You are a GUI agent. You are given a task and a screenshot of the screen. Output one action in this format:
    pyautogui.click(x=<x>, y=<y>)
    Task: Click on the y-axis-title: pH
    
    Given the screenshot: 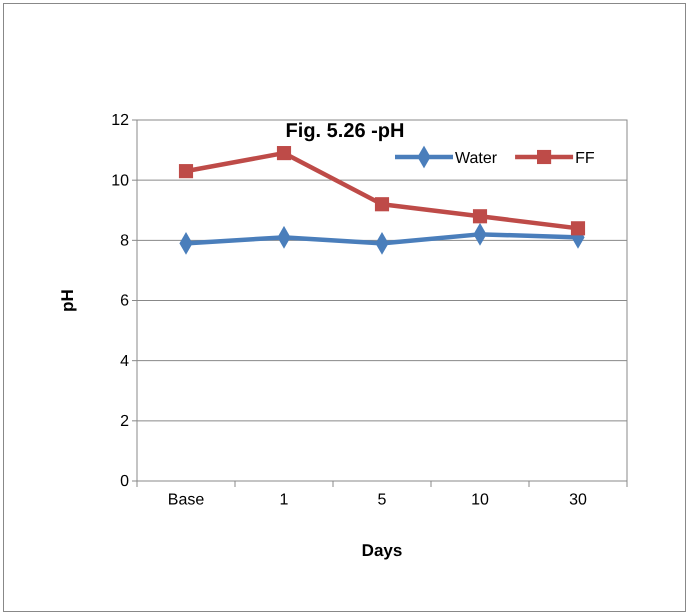 What is the action you would take?
    pyautogui.click(x=67, y=300)
    